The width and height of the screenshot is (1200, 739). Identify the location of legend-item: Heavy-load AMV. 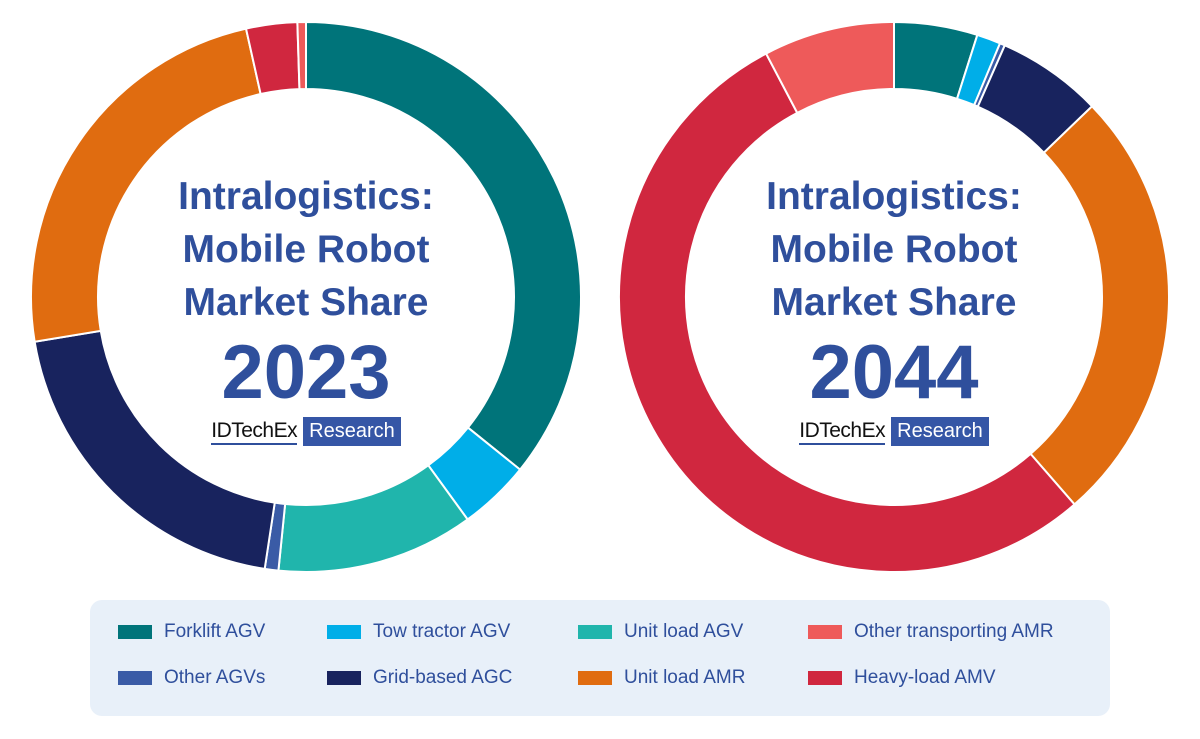
(902, 678).